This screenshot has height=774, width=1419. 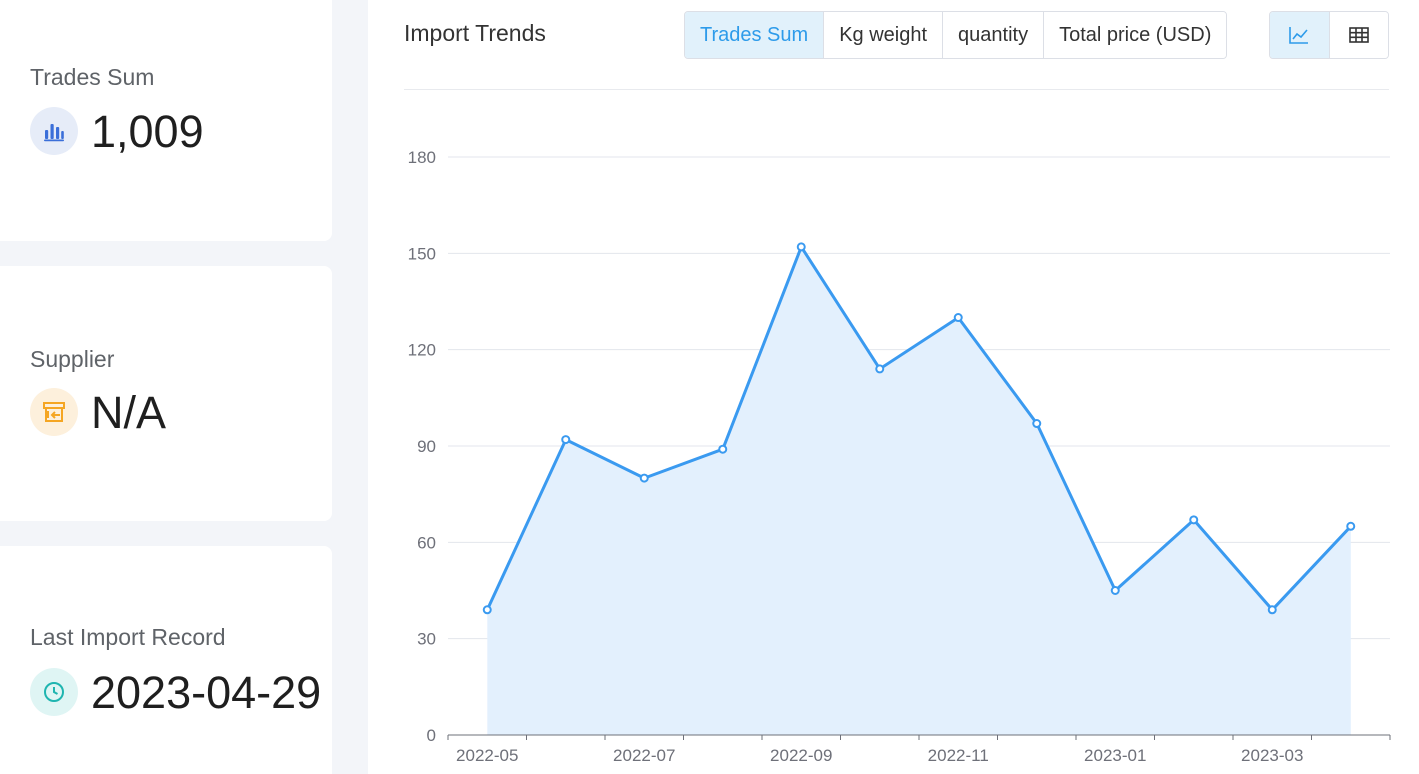 I want to click on trades-sum-card: Trades Sum 1,009, so click(x=166, y=120).